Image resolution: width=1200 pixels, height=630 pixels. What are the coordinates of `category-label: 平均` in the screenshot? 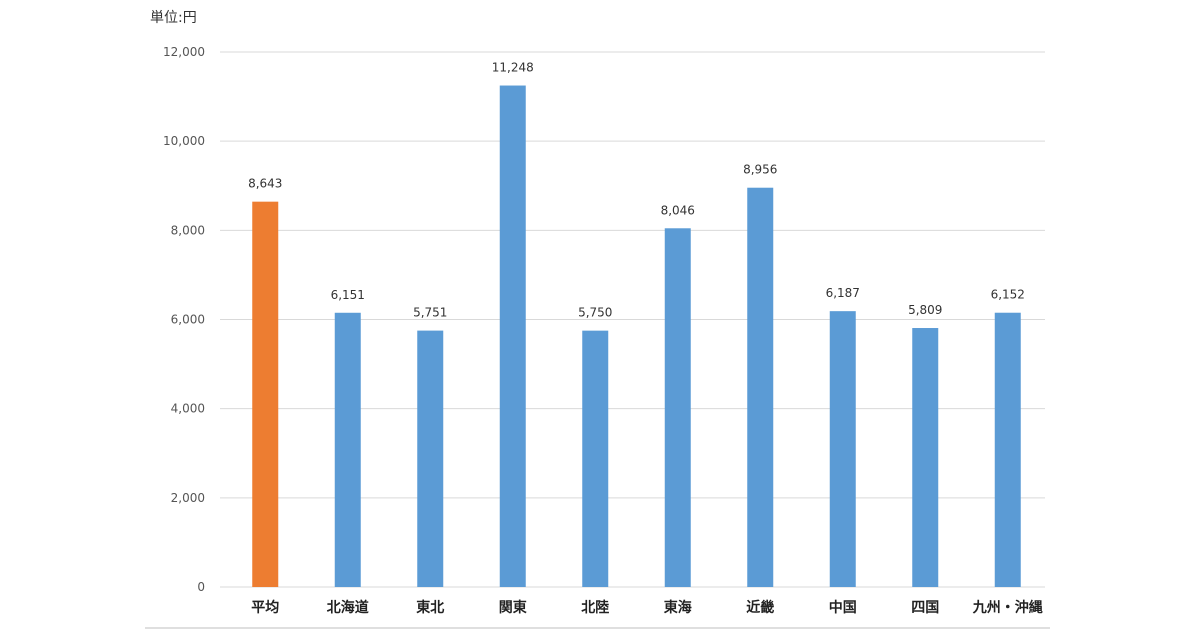 It's located at (265, 607).